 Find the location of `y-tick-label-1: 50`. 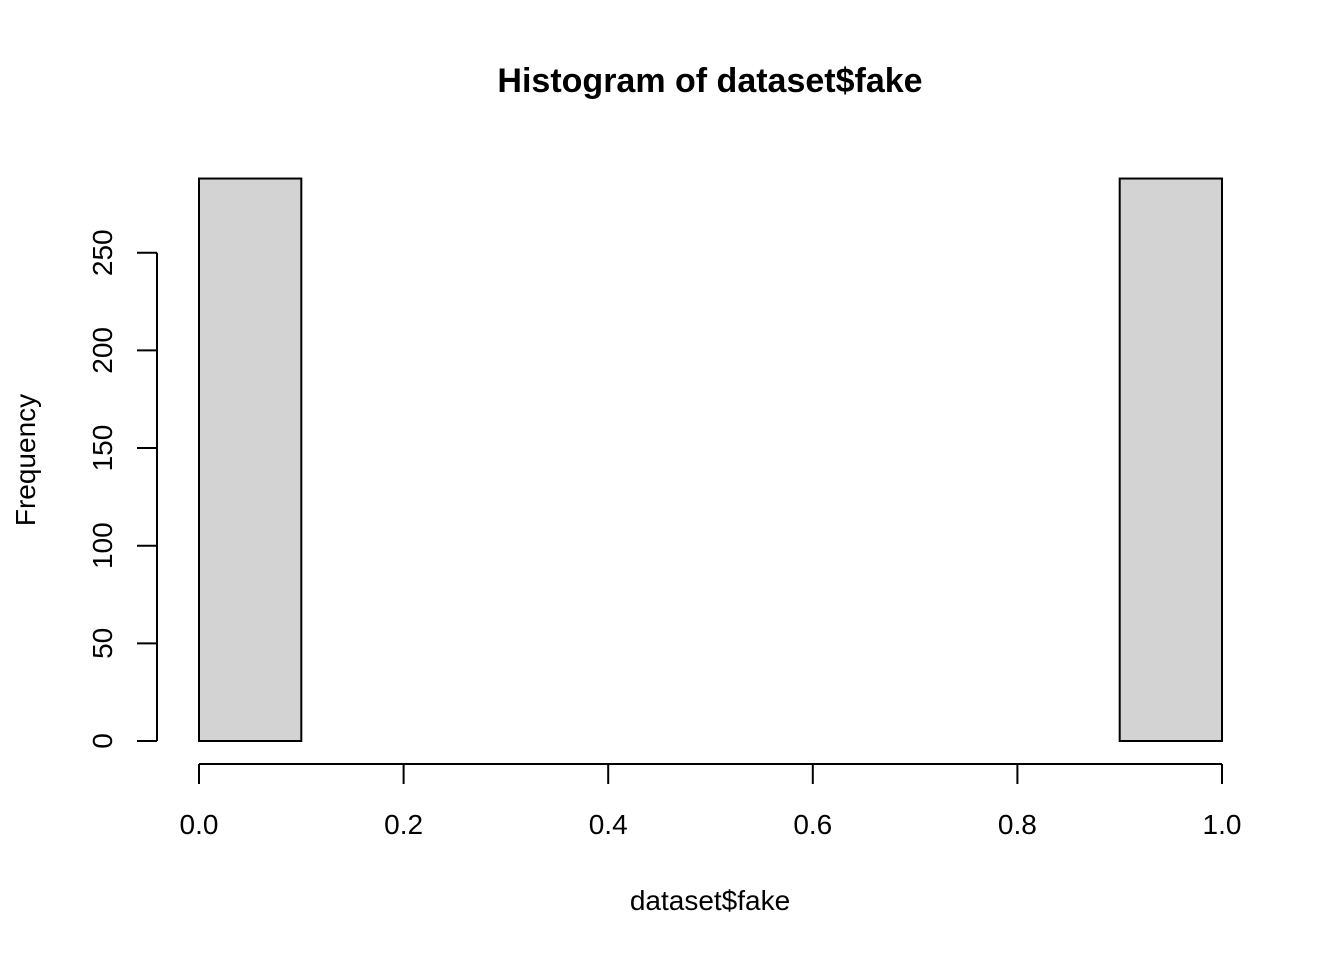

y-tick-label-1: 50 is located at coordinates (102, 643).